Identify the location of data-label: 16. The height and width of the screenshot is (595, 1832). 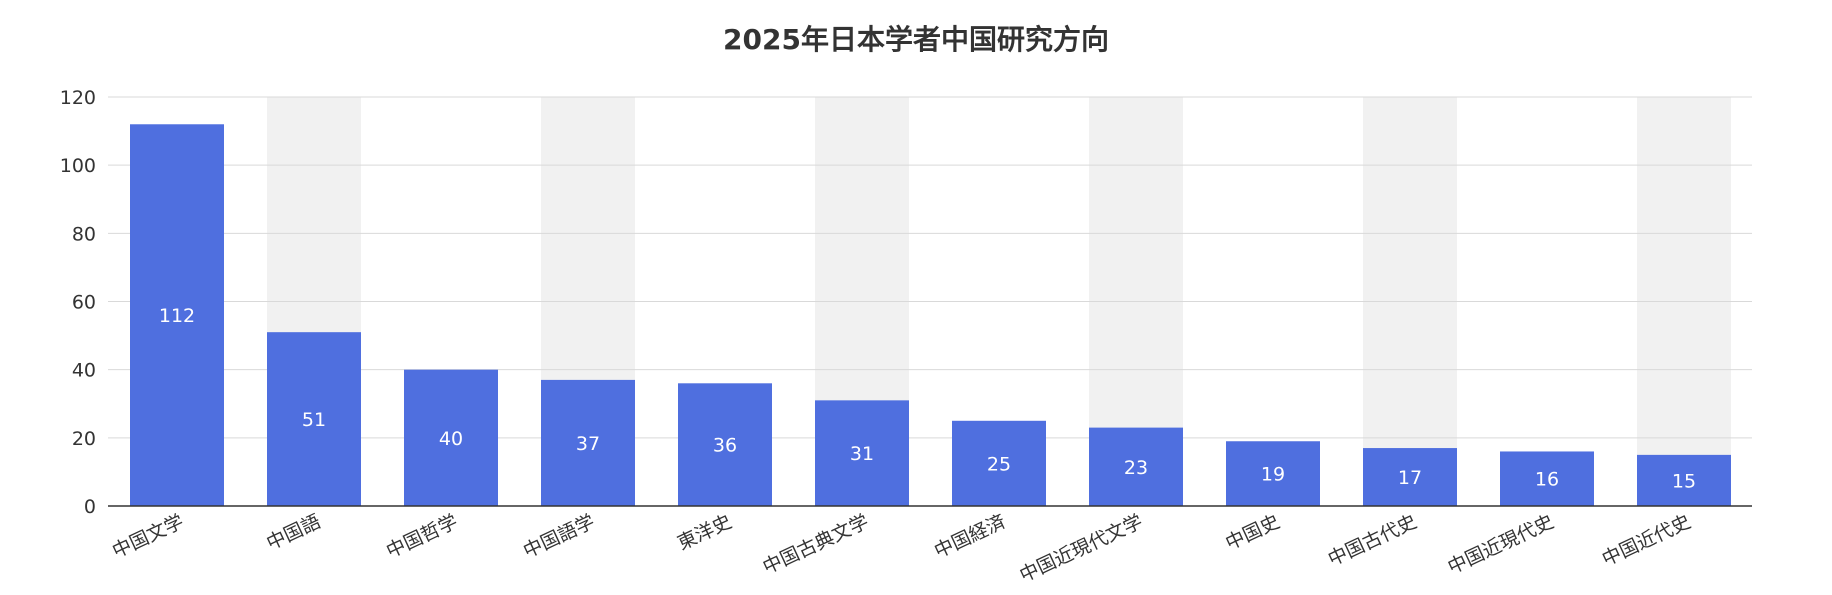
(1547, 480).